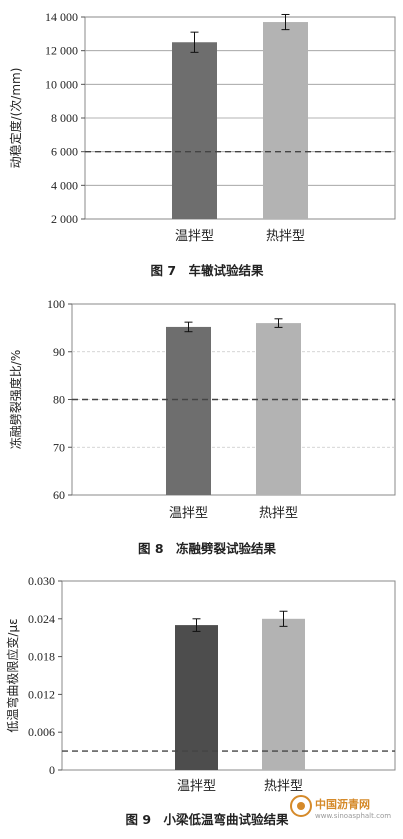  Describe the element at coordinates (342, 804) in the screenshot. I see `watermark-name: 中国沥青网` at that location.